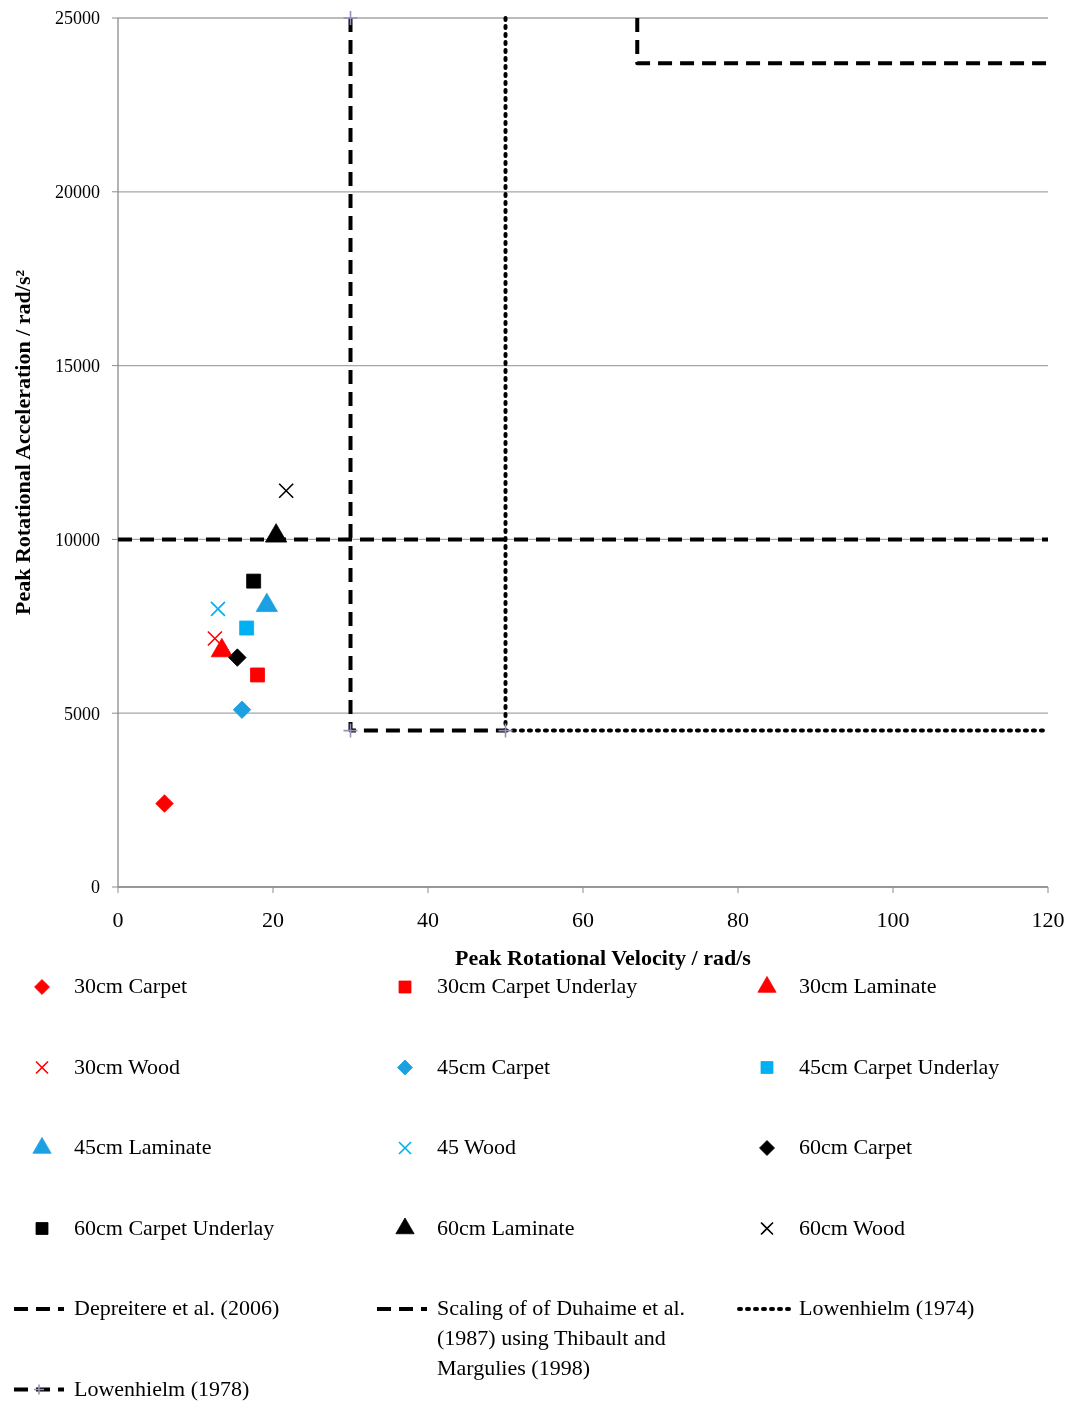 The height and width of the screenshot is (1411, 1078). What do you see at coordinates (428, 919) in the screenshot?
I see `x-tick-label: 40` at bounding box center [428, 919].